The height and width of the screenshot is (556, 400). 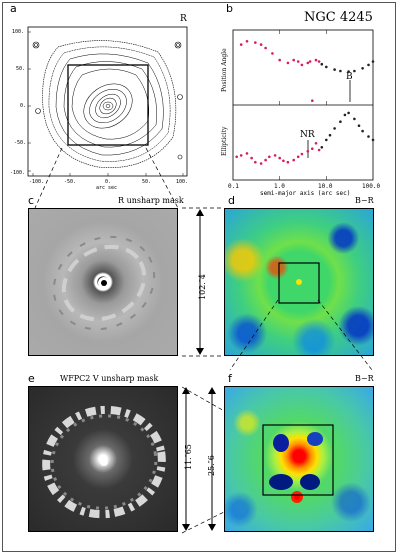 I want to click on panel-b-xtick: 100.0, so click(x=371, y=186).